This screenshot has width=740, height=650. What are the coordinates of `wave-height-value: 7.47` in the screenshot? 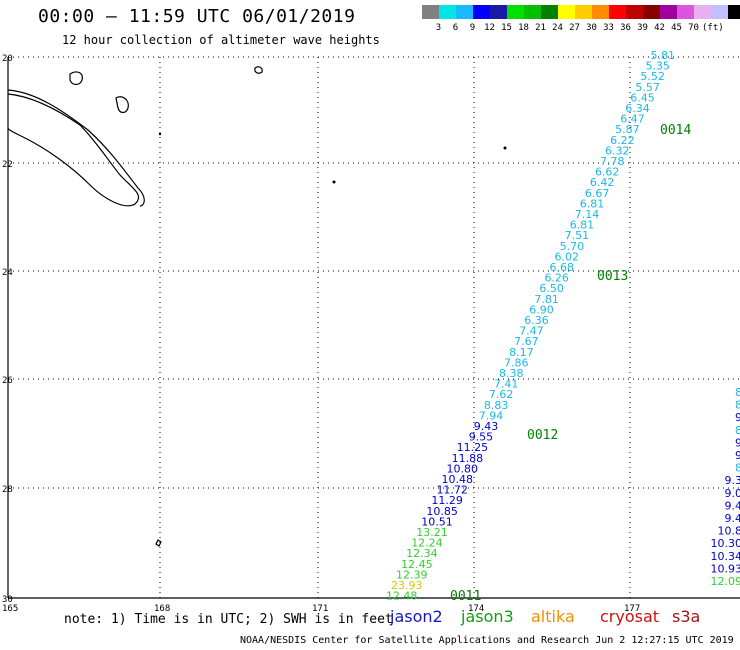 It's located at (531, 331).